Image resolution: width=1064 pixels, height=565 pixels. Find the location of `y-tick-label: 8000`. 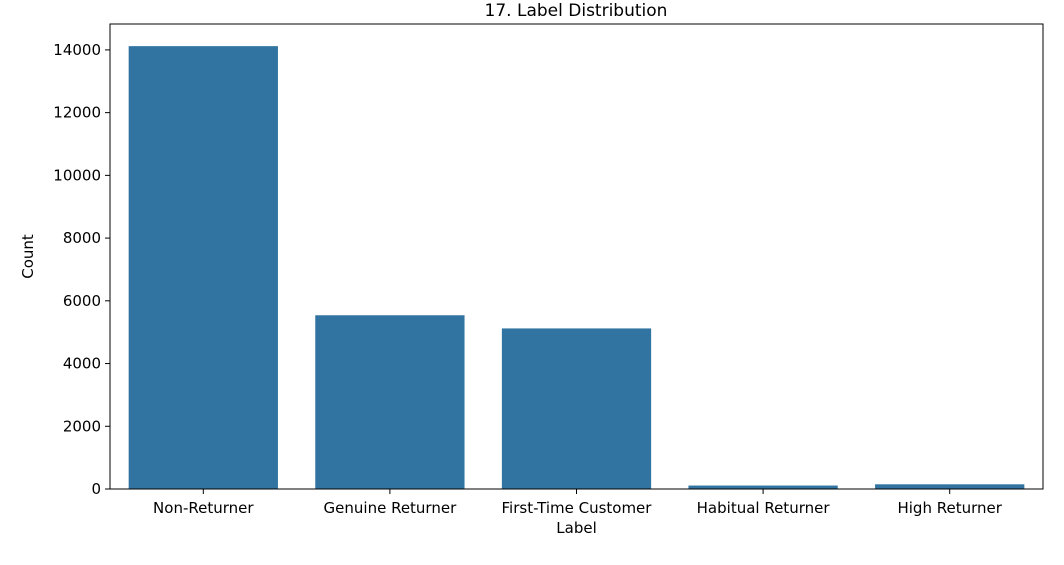

y-tick-label: 8000 is located at coordinates (82, 238).